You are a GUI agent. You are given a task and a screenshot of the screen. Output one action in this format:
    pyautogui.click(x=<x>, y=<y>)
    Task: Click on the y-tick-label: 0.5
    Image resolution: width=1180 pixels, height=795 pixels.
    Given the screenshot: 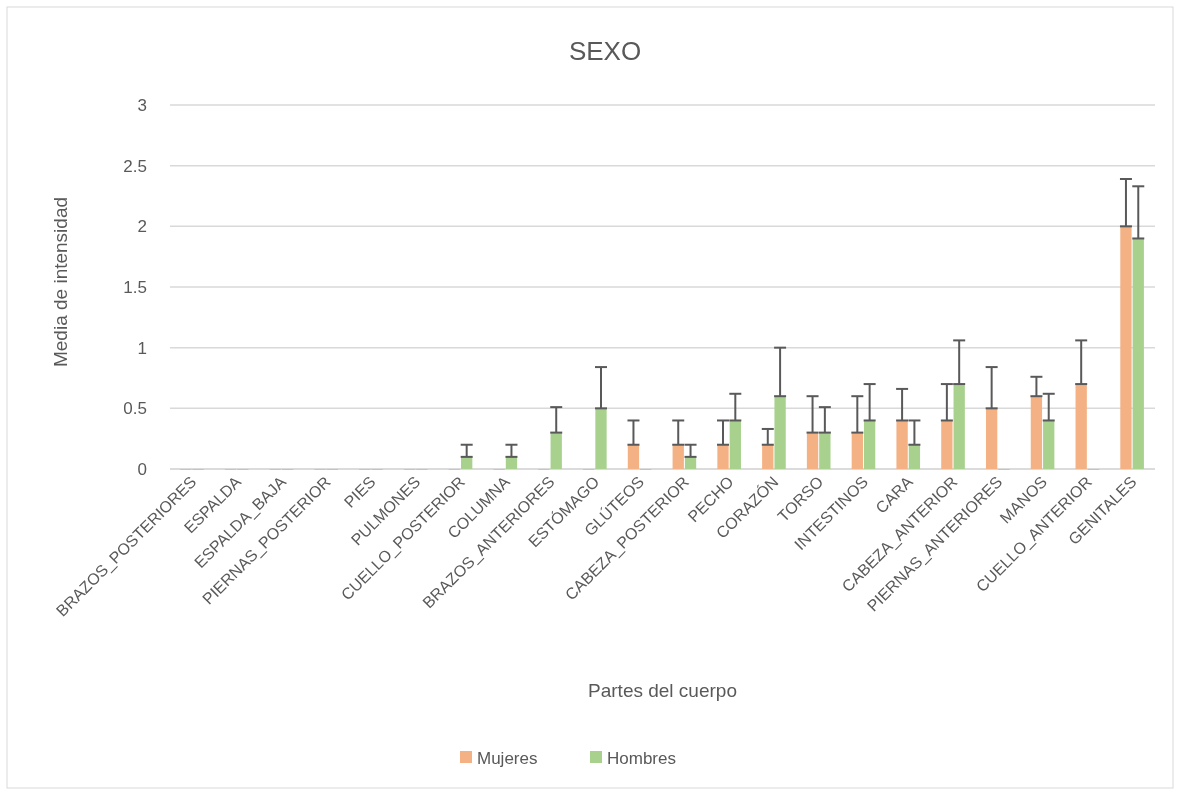 What is the action you would take?
    pyautogui.click(x=135, y=409)
    